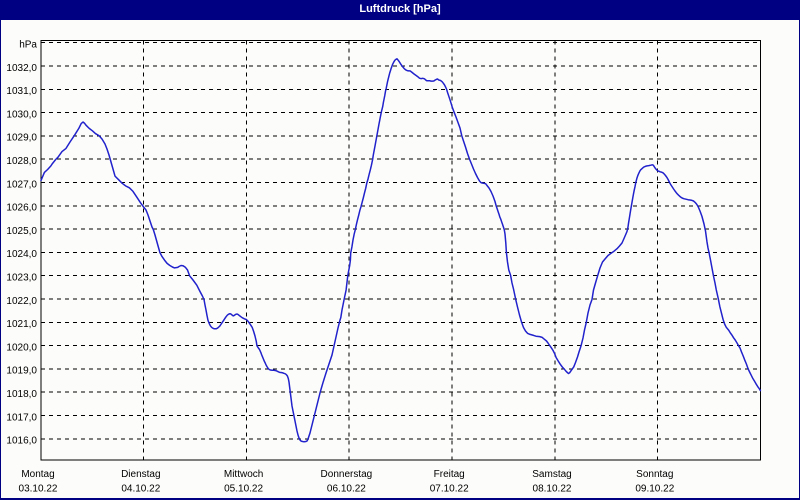 This screenshot has height=500, width=800. I want to click on svg-text: Donnerstag, so click(347, 474).